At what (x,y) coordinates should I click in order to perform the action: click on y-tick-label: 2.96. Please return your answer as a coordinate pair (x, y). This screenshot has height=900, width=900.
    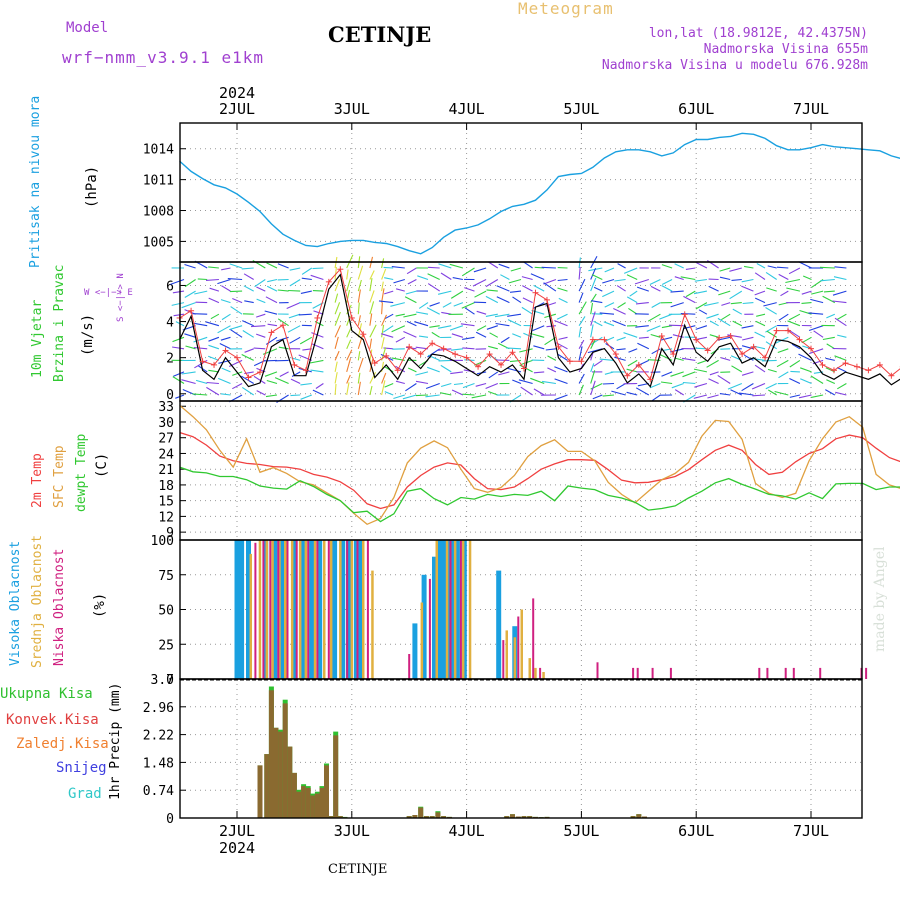
    Looking at the image, I should click on (158, 708).